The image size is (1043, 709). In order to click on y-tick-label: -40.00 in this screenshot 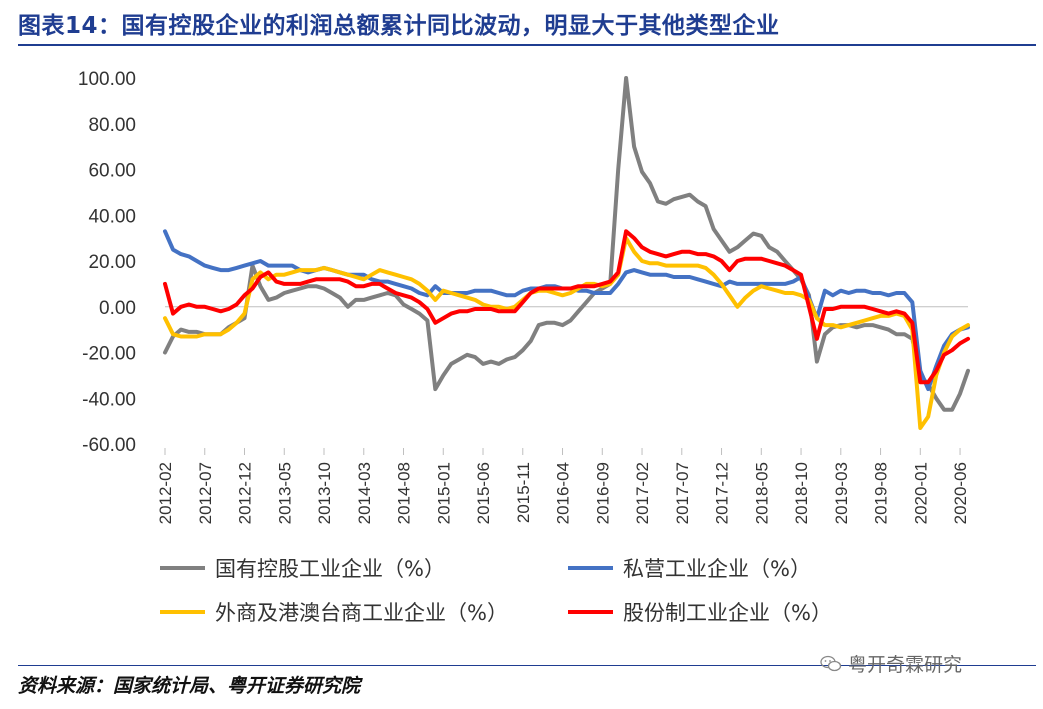, I will do `click(109, 399)`.